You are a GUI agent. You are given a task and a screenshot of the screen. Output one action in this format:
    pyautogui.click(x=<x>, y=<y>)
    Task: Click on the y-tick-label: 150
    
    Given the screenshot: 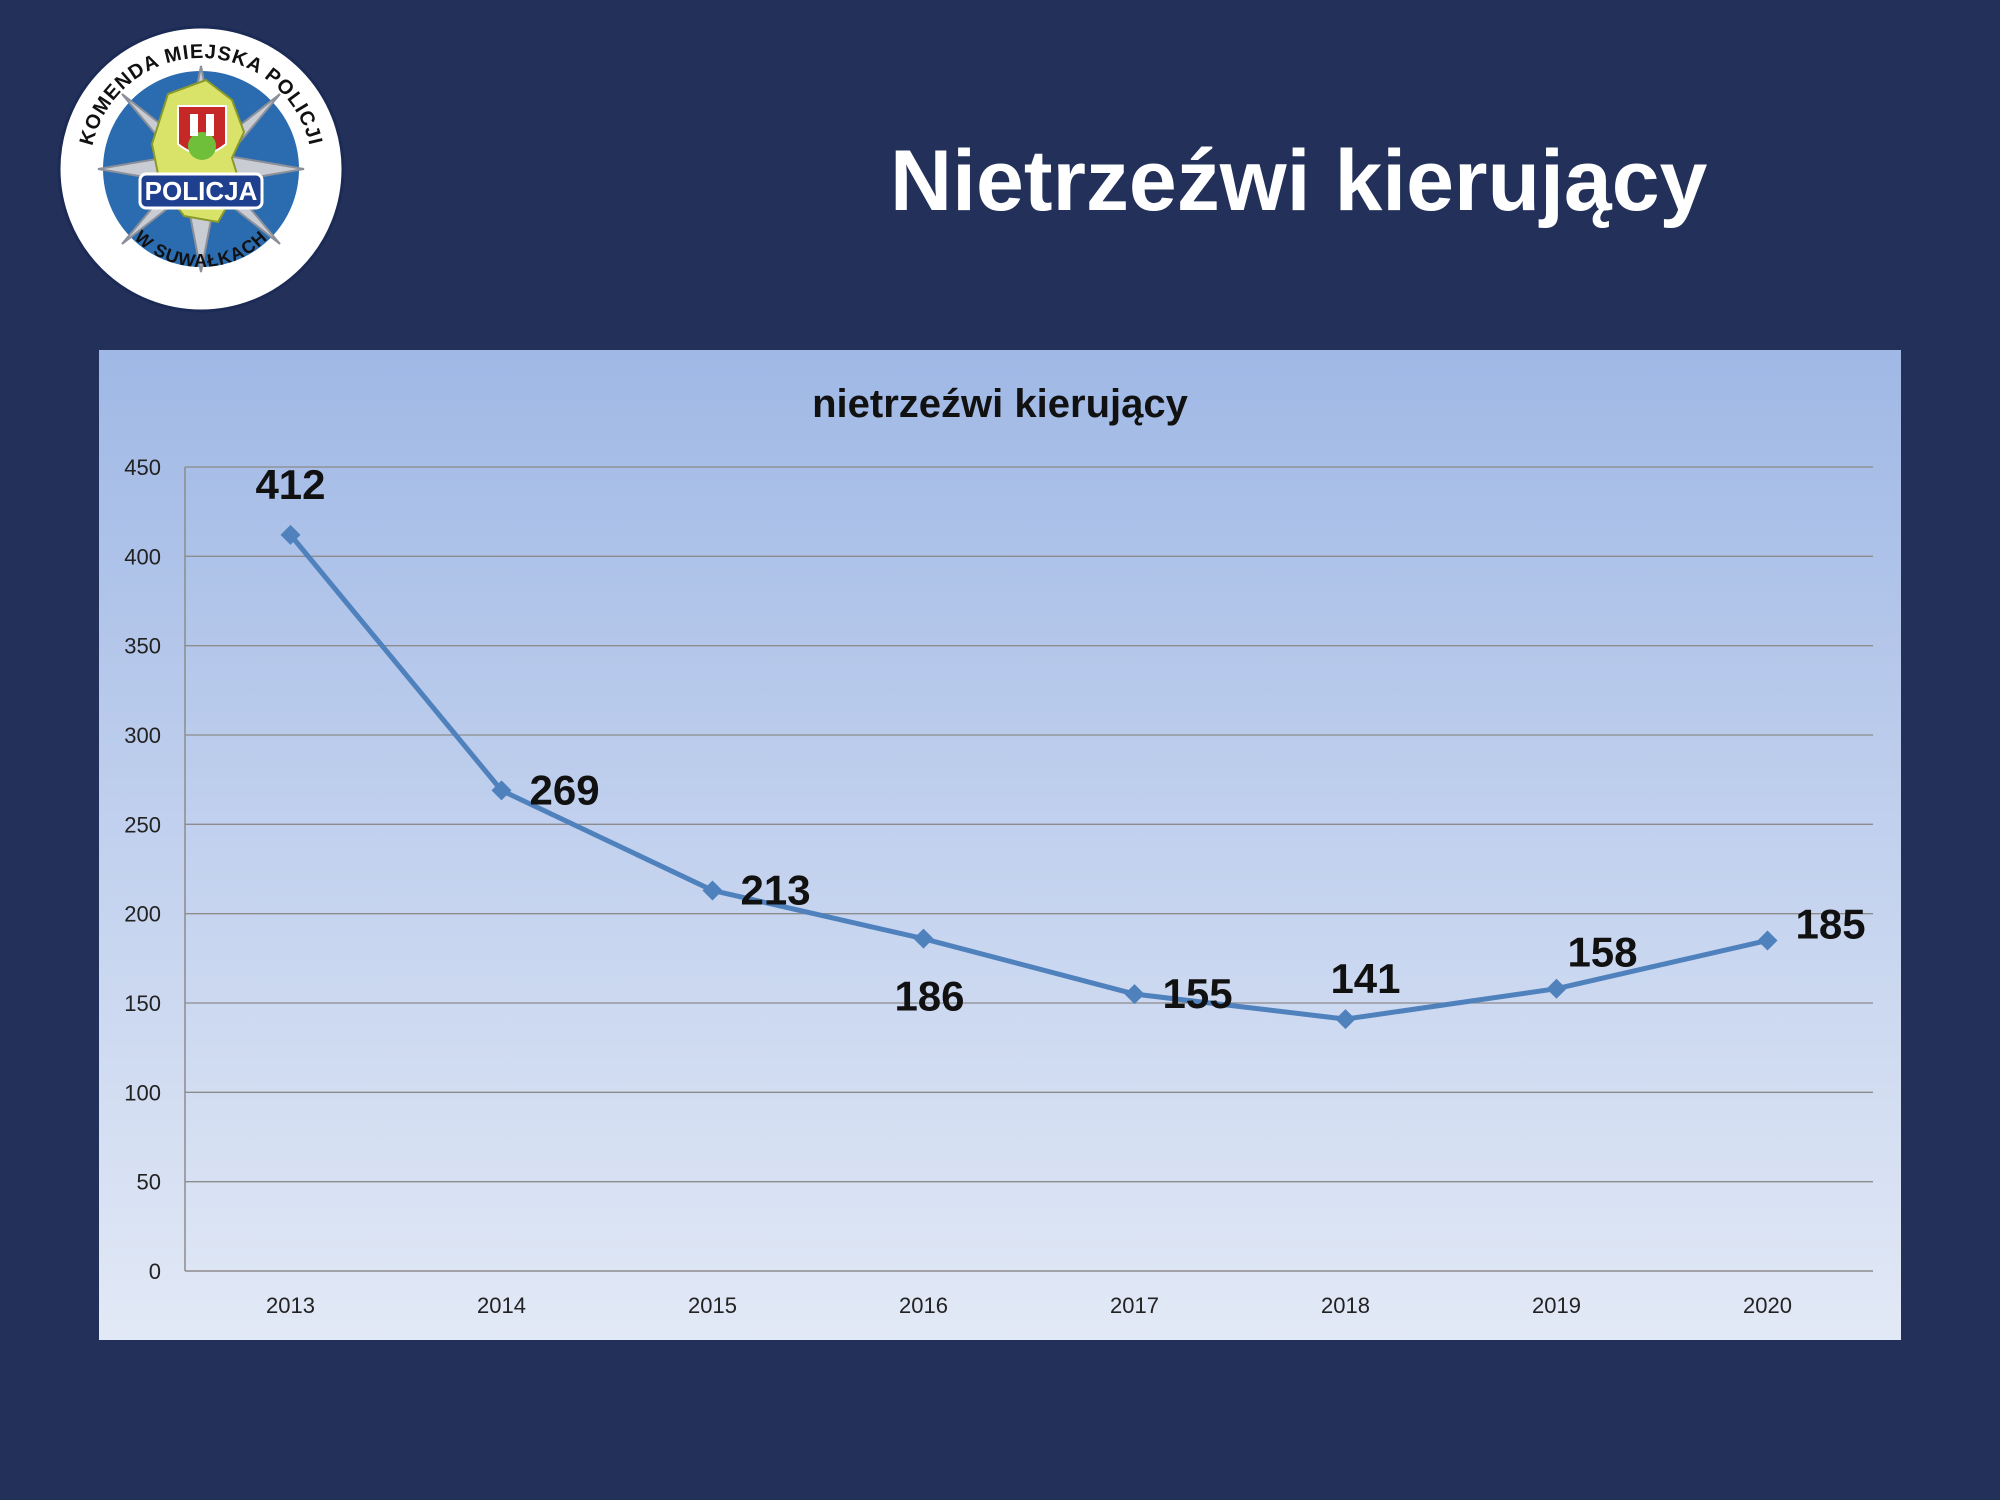 What is the action you would take?
    pyautogui.click(x=142, y=1003)
    